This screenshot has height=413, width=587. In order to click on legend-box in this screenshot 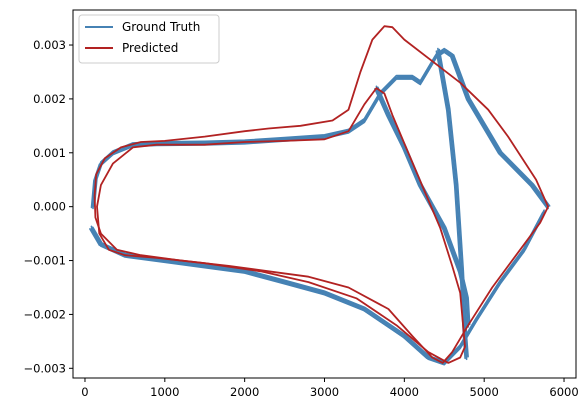, I will do `click(149, 39)`.